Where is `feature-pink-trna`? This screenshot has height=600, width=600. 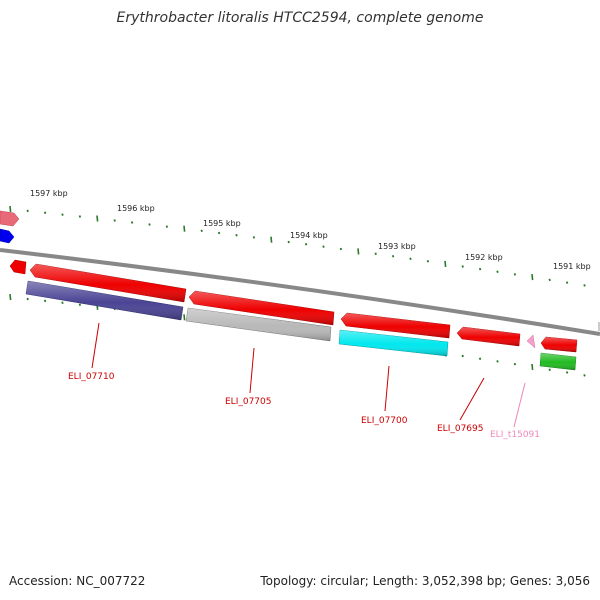 feature-pink-trna is located at coordinates (531, 341).